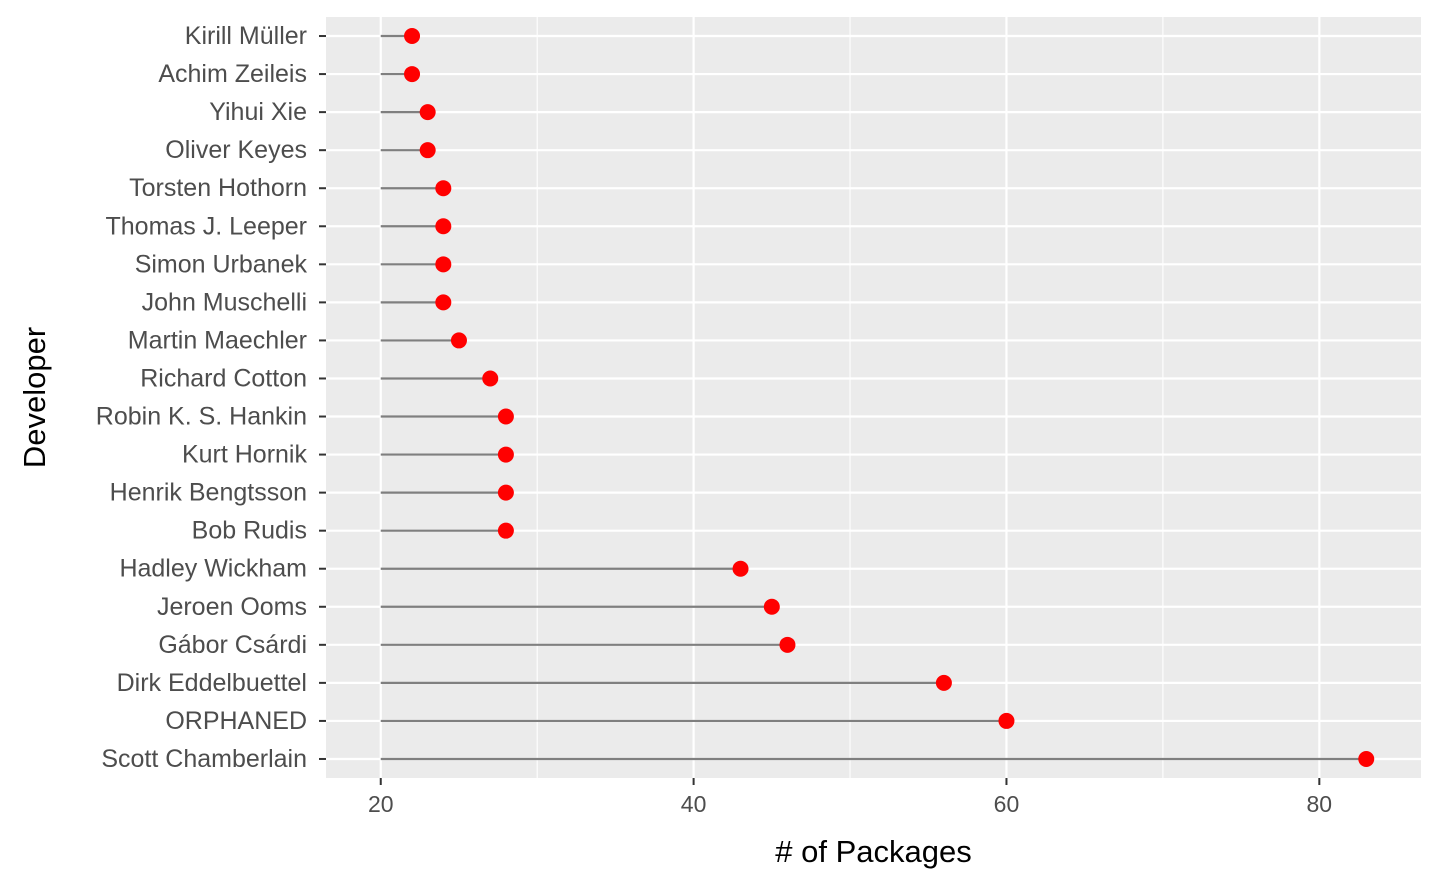  Describe the element at coordinates (207, 226) in the screenshot. I see `y-tick-label: Thomas J. Leeper` at that location.